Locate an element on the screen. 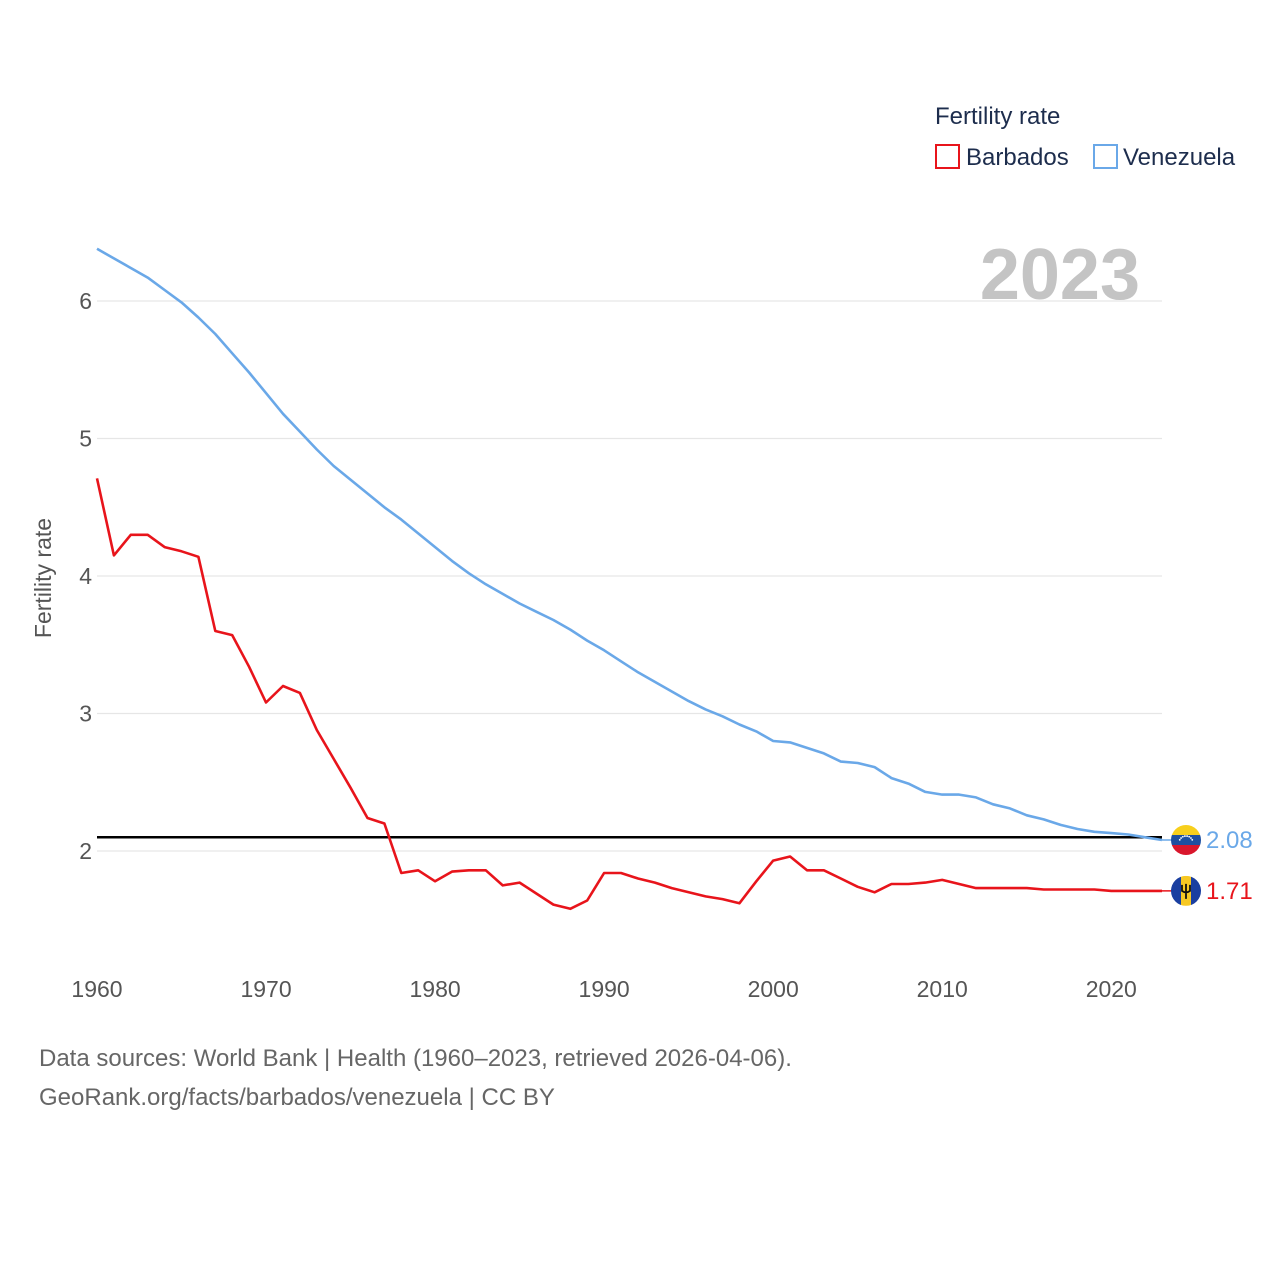 The height and width of the screenshot is (1280, 1280). end-value-label-barbados: 1.71 is located at coordinates (1229, 891).